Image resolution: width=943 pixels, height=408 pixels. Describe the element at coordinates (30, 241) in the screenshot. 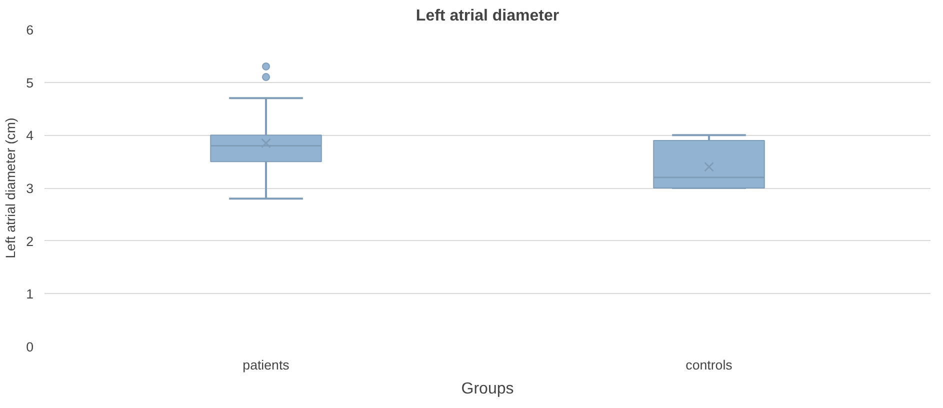

I see `y-tick-label: 2` at that location.